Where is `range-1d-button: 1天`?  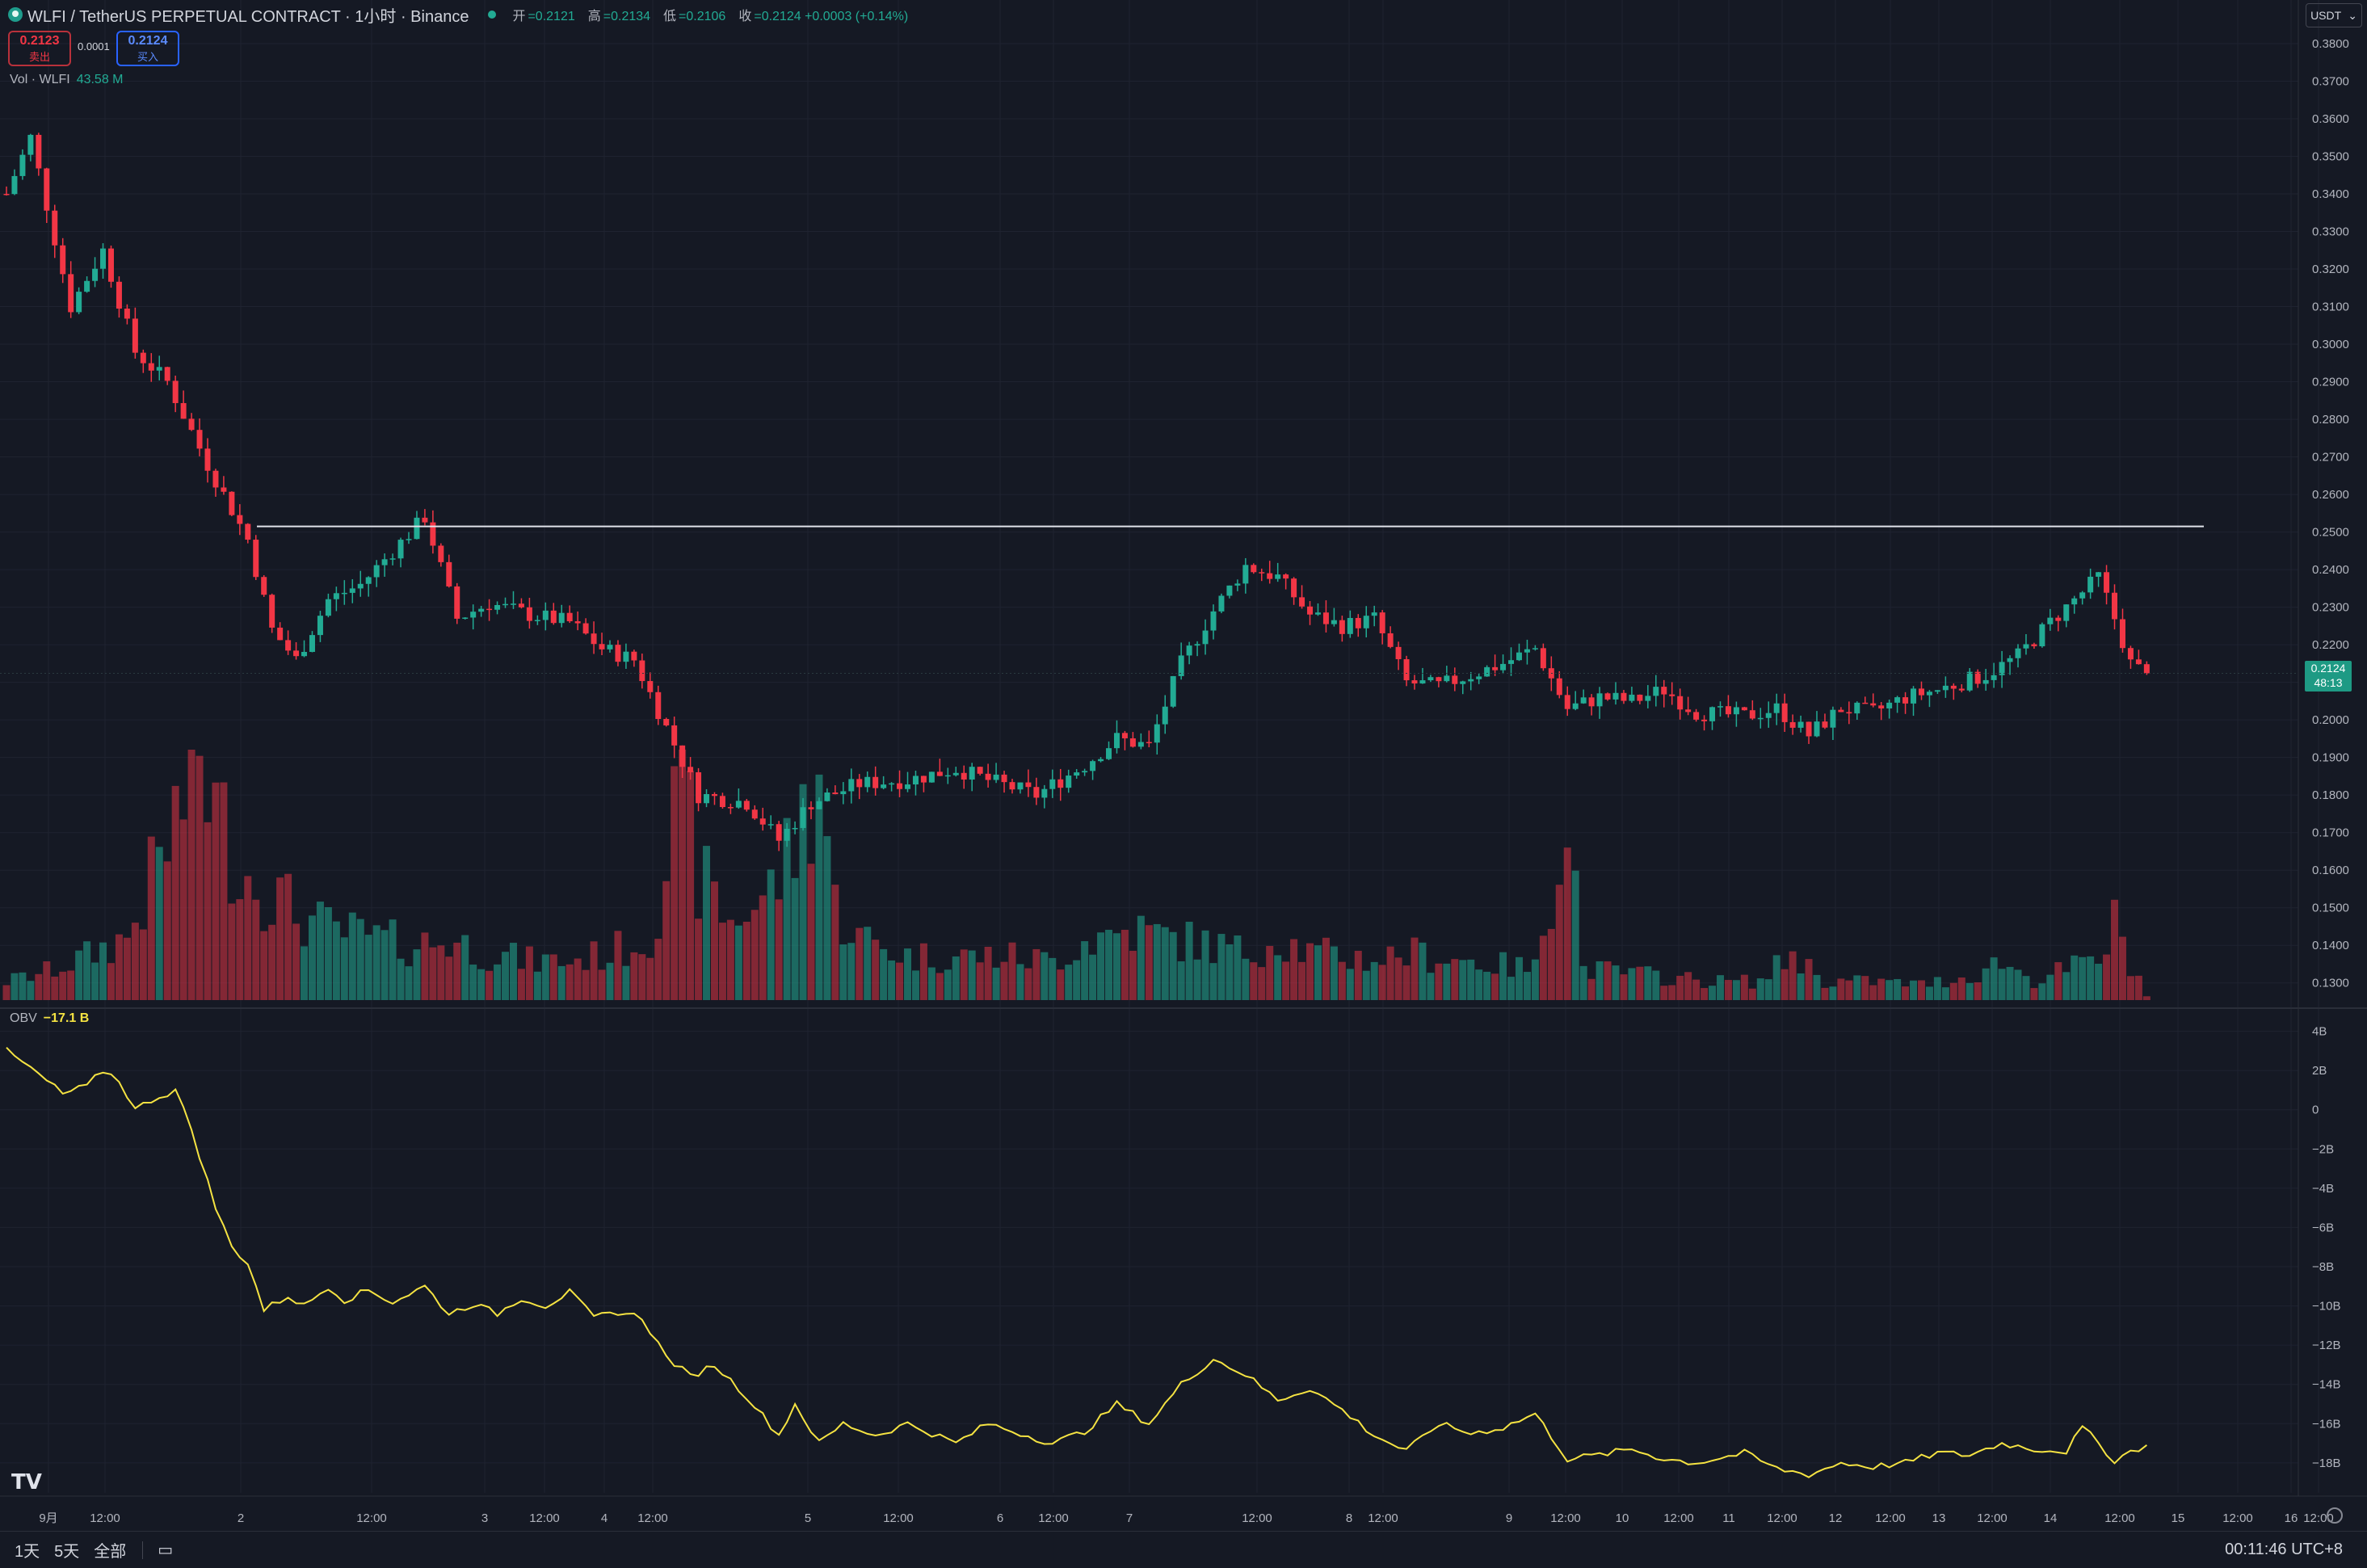
range-1d-button: 1天 is located at coordinates (27, 1552).